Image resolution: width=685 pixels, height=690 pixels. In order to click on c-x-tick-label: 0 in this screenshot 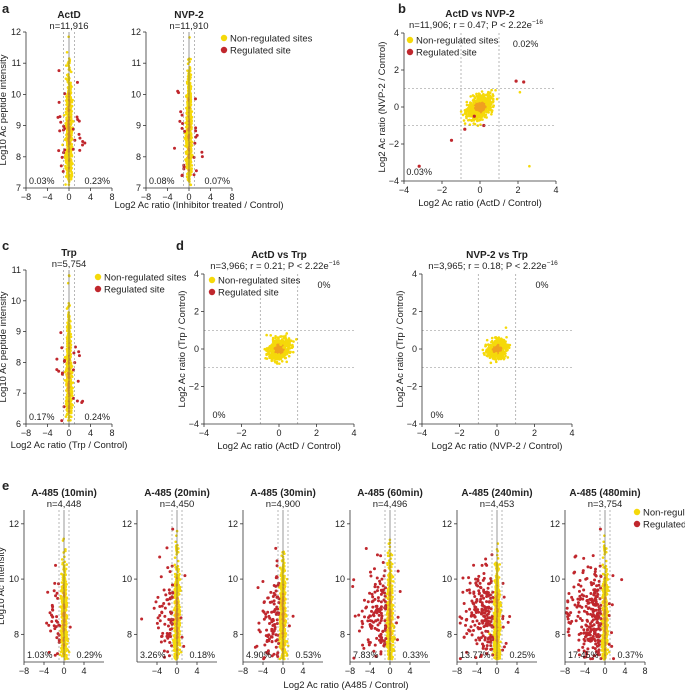, I will do `click(68, 433)`.